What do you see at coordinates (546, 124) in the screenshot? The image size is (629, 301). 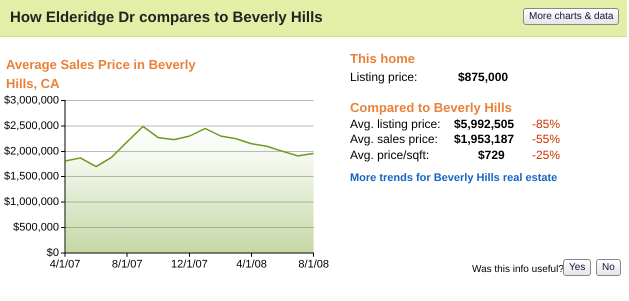 I see `text: -85%` at bounding box center [546, 124].